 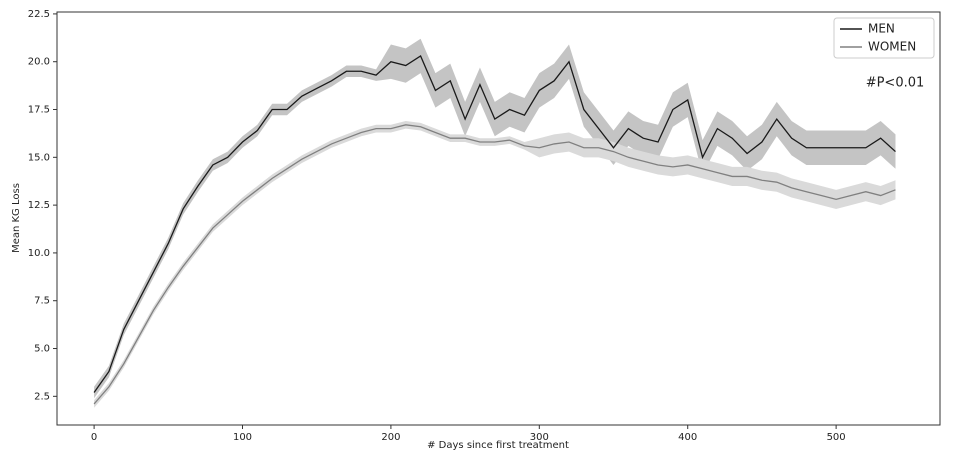 I want to click on x-tick-label: 100, so click(x=242, y=437).